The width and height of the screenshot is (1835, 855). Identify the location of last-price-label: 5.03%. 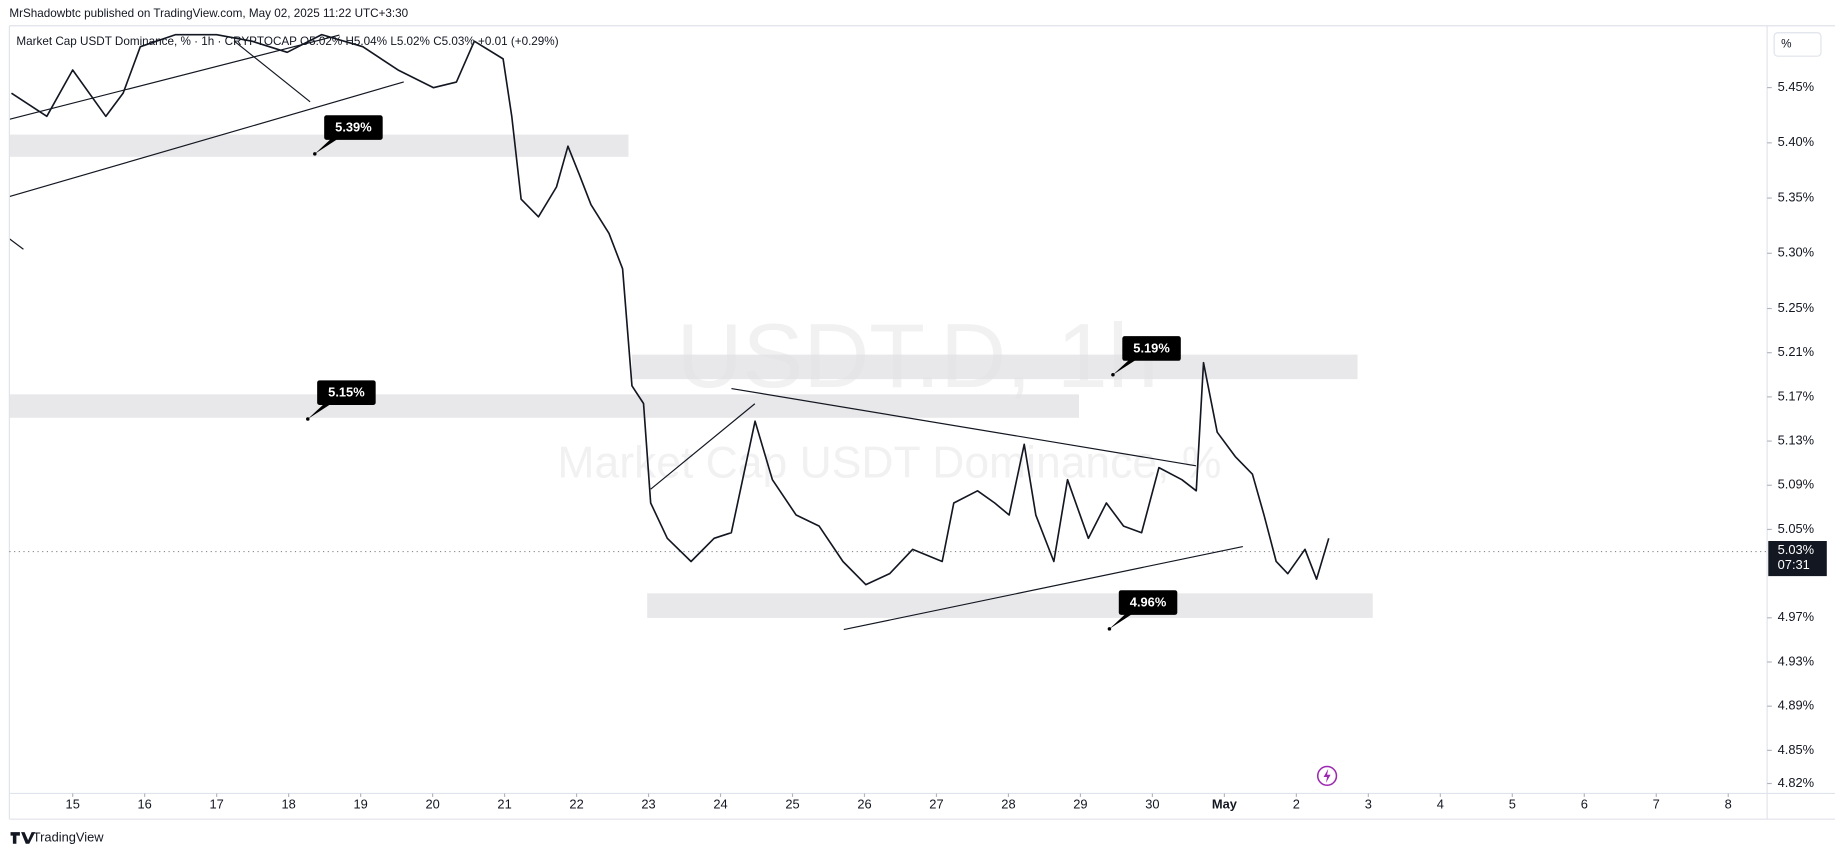
(1796, 549).